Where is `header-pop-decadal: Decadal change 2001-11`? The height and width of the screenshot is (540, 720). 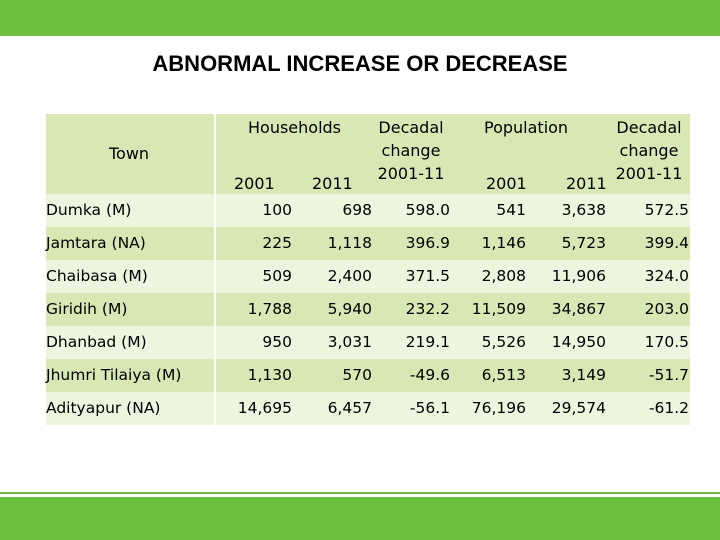
header-pop-decadal: Decadal change 2001-11 is located at coordinates (649, 150).